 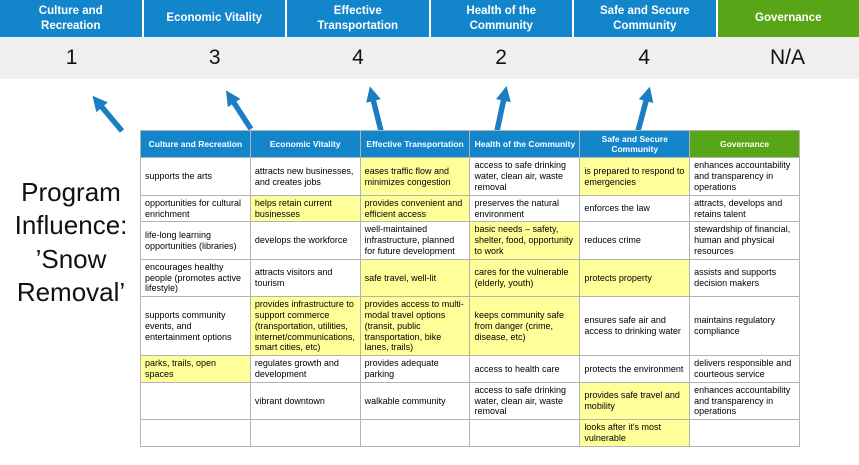 I want to click on program-influence-label: Program Influence: ’Snow Removal’, so click(x=71, y=242).